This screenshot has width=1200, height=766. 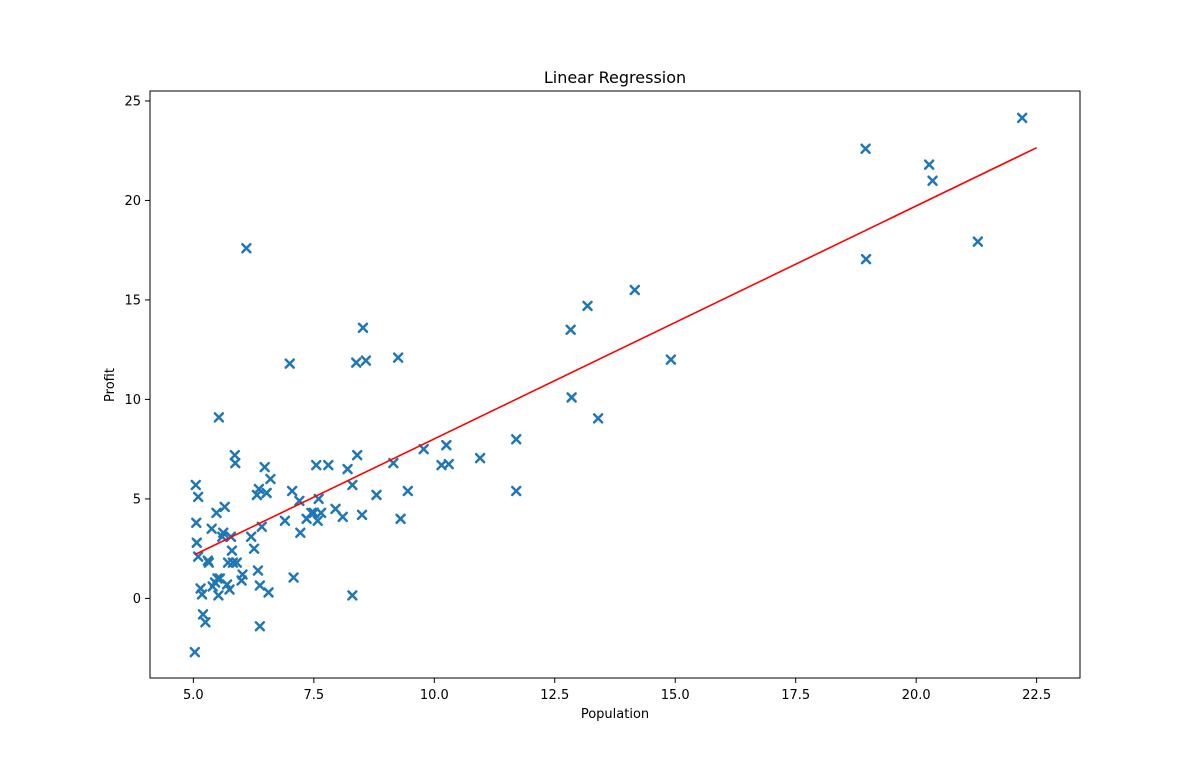 What do you see at coordinates (434, 695) in the screenshot?
I see `x-tick-label: 10.0` at bounding box center [434, 695].